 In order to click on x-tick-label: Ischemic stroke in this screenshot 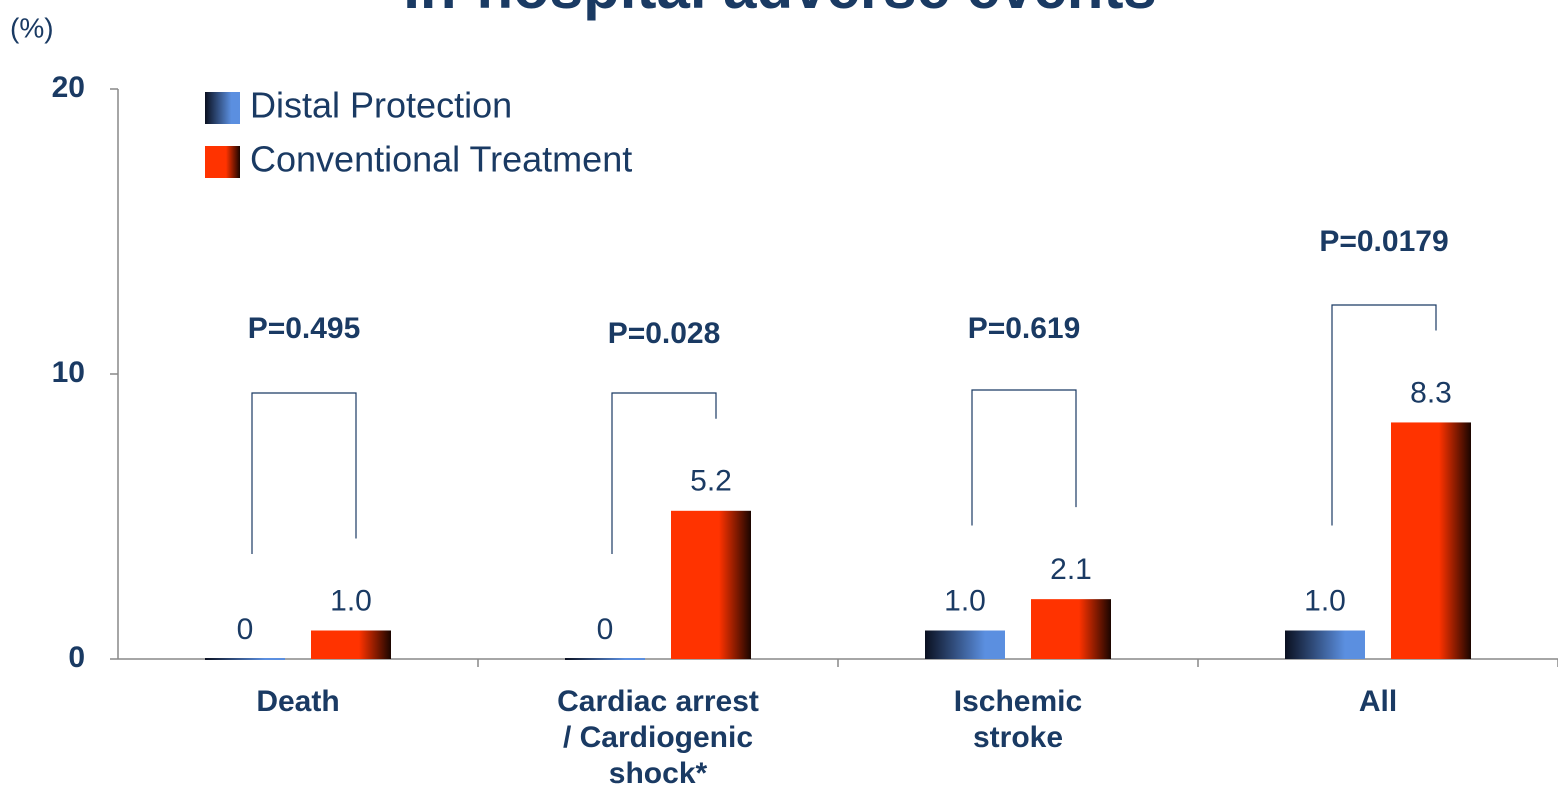, I will do `click(1018, 719)`.